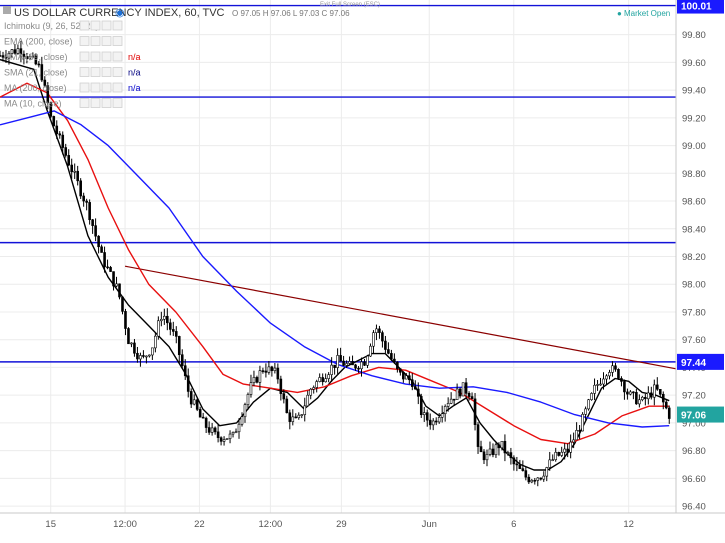 This screenshot has height=543, width=725. What do you see at coordinates (694, 146) in the screenshot?
I see `price-tick-label: 99.00` at bounding box center [694, 146].